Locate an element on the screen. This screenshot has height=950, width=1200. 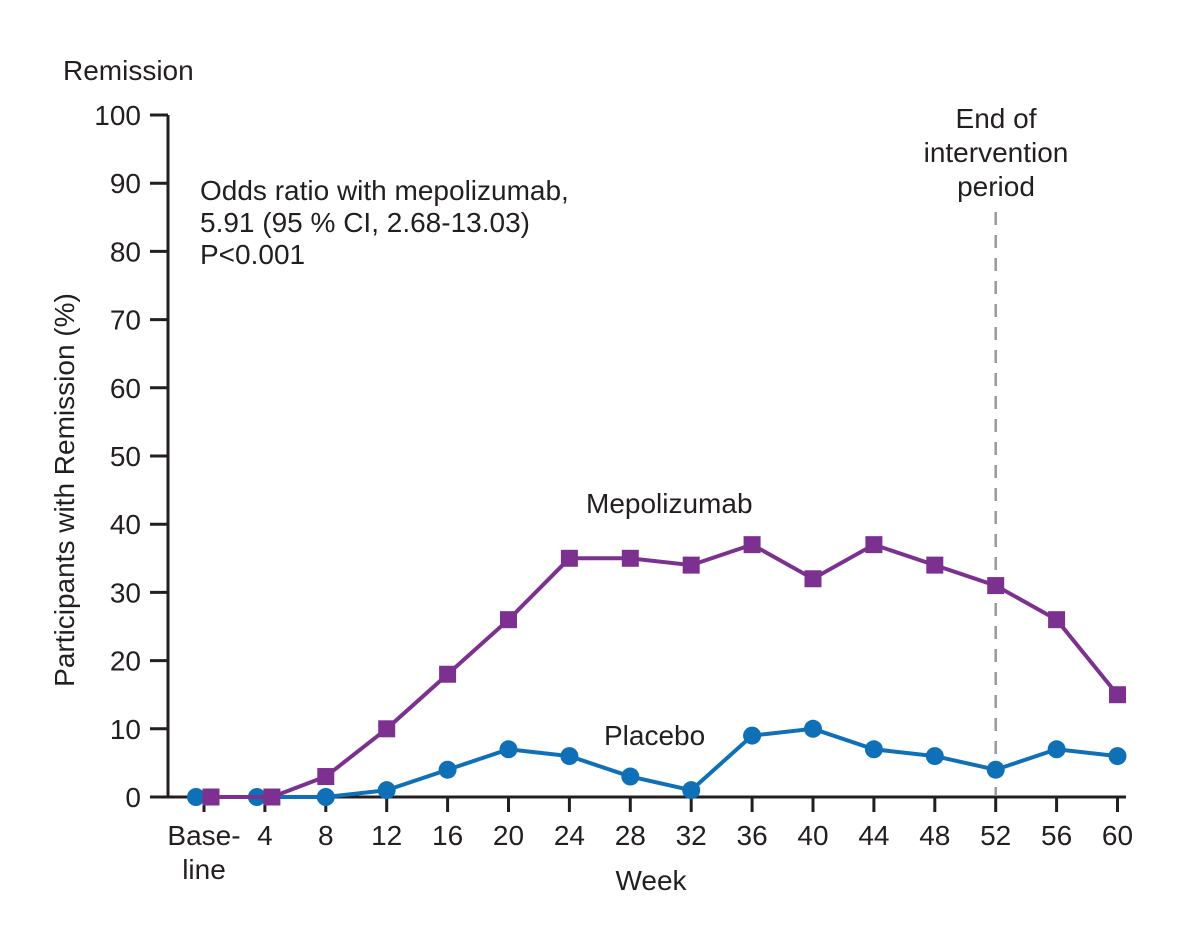
end-of-intervention-label-line-2: intervention is located at coordinates (996, 152).